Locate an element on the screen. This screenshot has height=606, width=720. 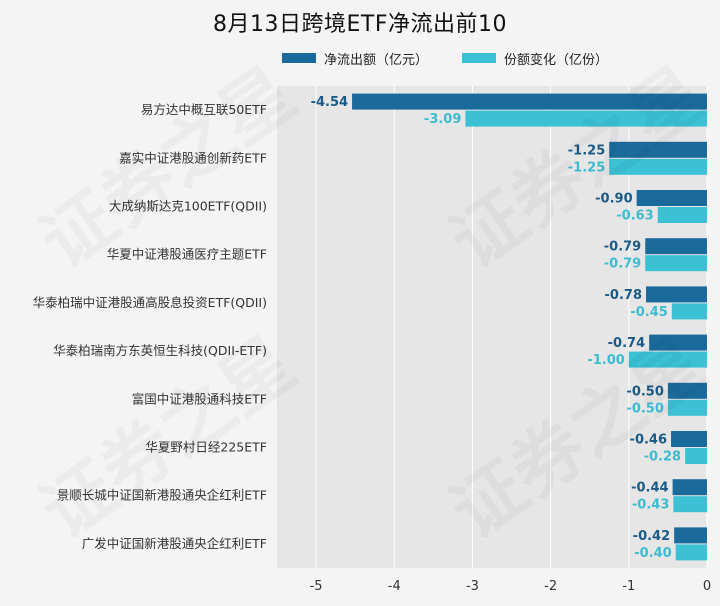
data-label-net-outflow: -0.90 is located at coordinates (613, 199).